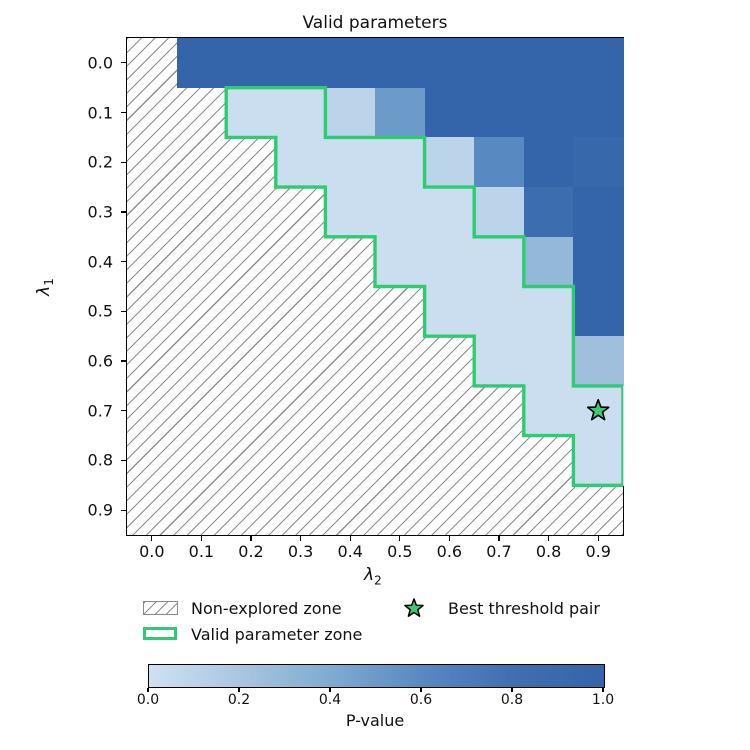 The image size is (750, 750). What do you see at coordinates (373, 576) in the screenshot?
I see `x-axis-label: λ2` at bounding box center [373, 576].